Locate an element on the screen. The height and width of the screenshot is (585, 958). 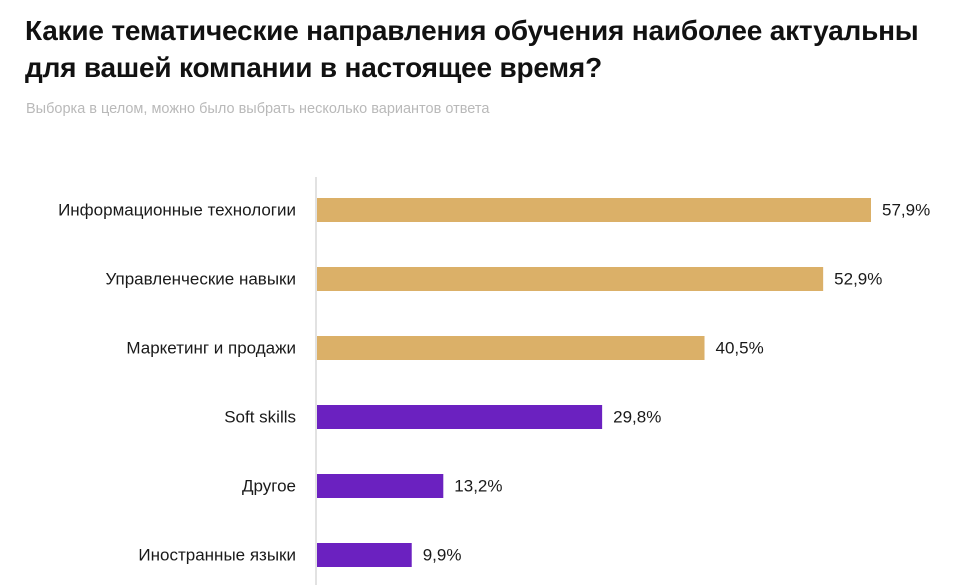
value-label: 40,5% is located at coordinates (740, 348).